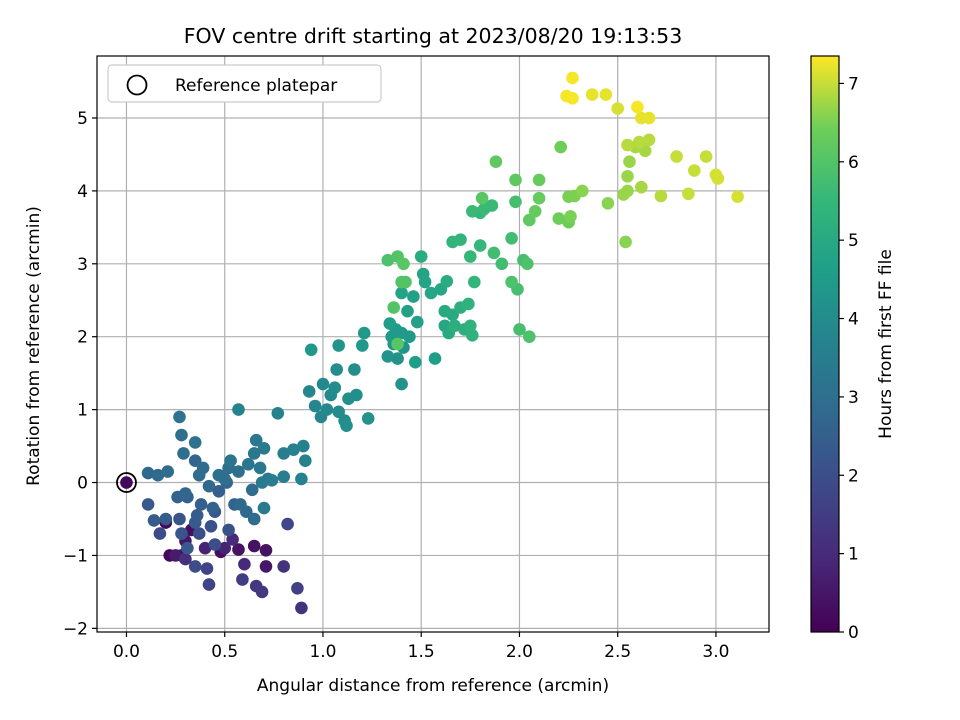 The width and height of the screenshot is (960, 720). What do you see at coordinates (82, 192) in the screenshot?
I see `y-tick-label: 4` at bounding box center [82, 192].